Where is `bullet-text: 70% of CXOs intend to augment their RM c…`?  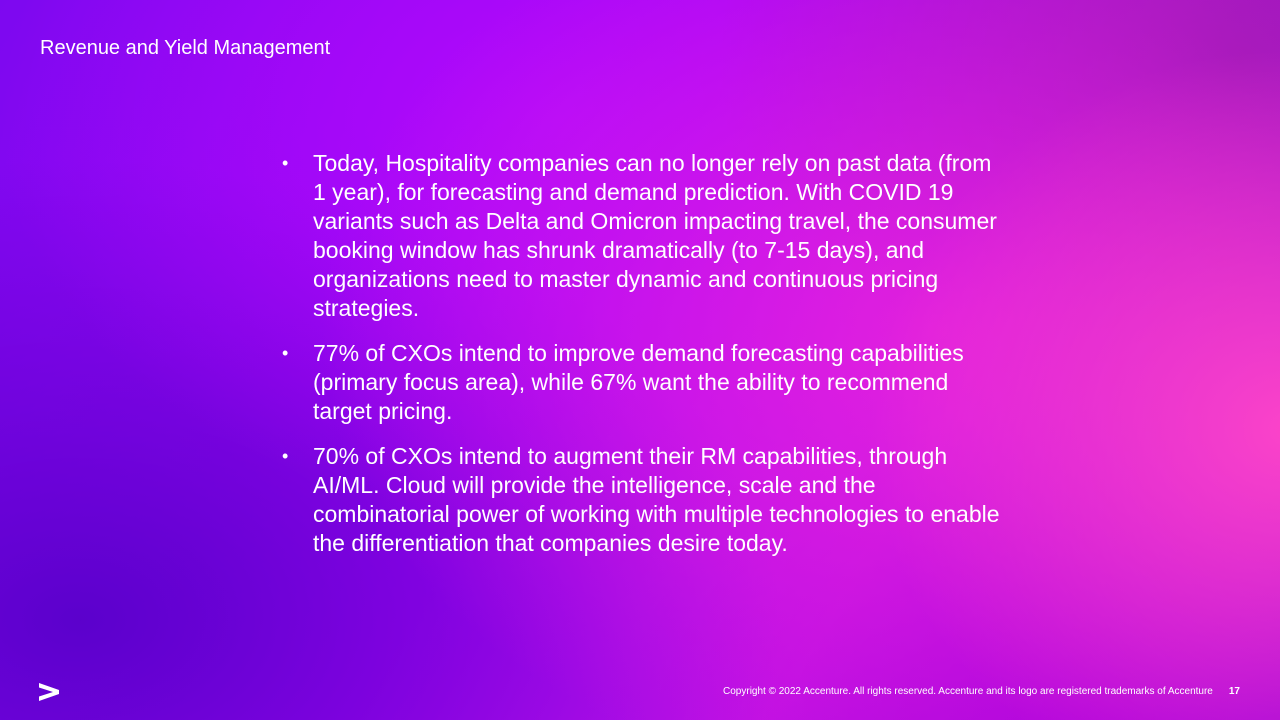
bullet-text: 70% of CXOs intend to augment their RM c… is located at coordinates (656, 499).